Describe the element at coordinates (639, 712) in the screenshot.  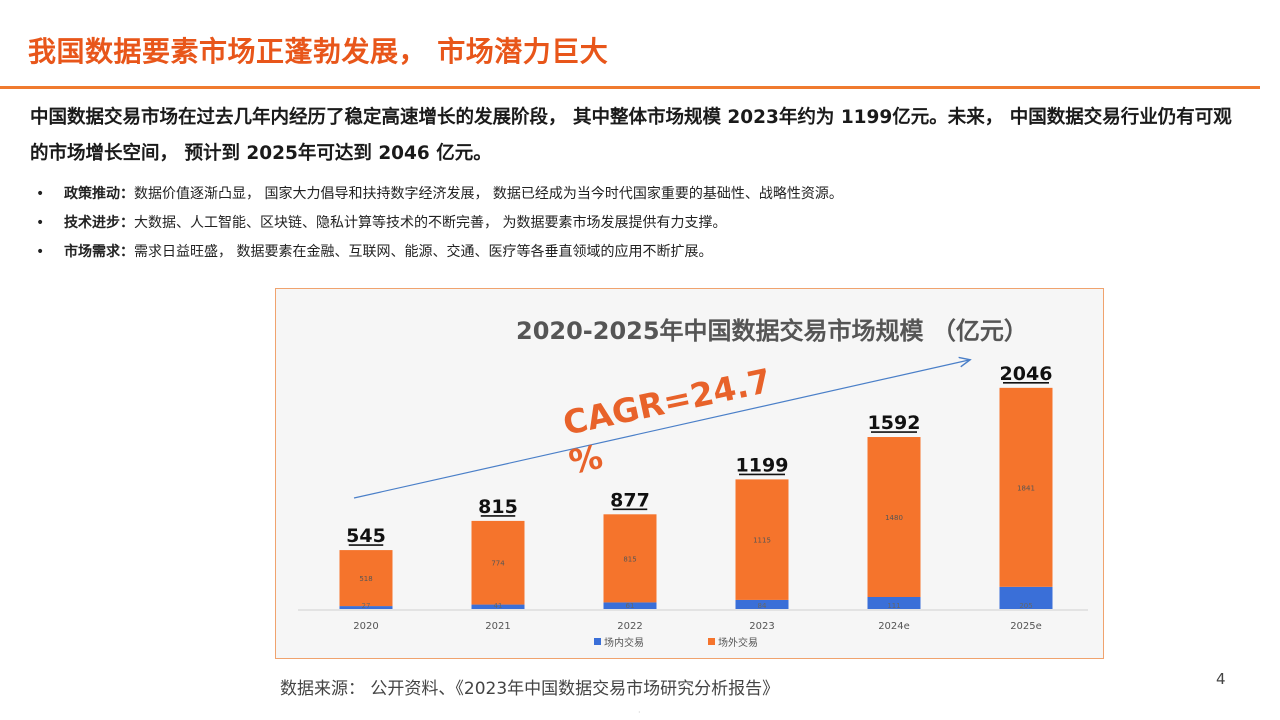
I see `footer-mark: ·` at that location.